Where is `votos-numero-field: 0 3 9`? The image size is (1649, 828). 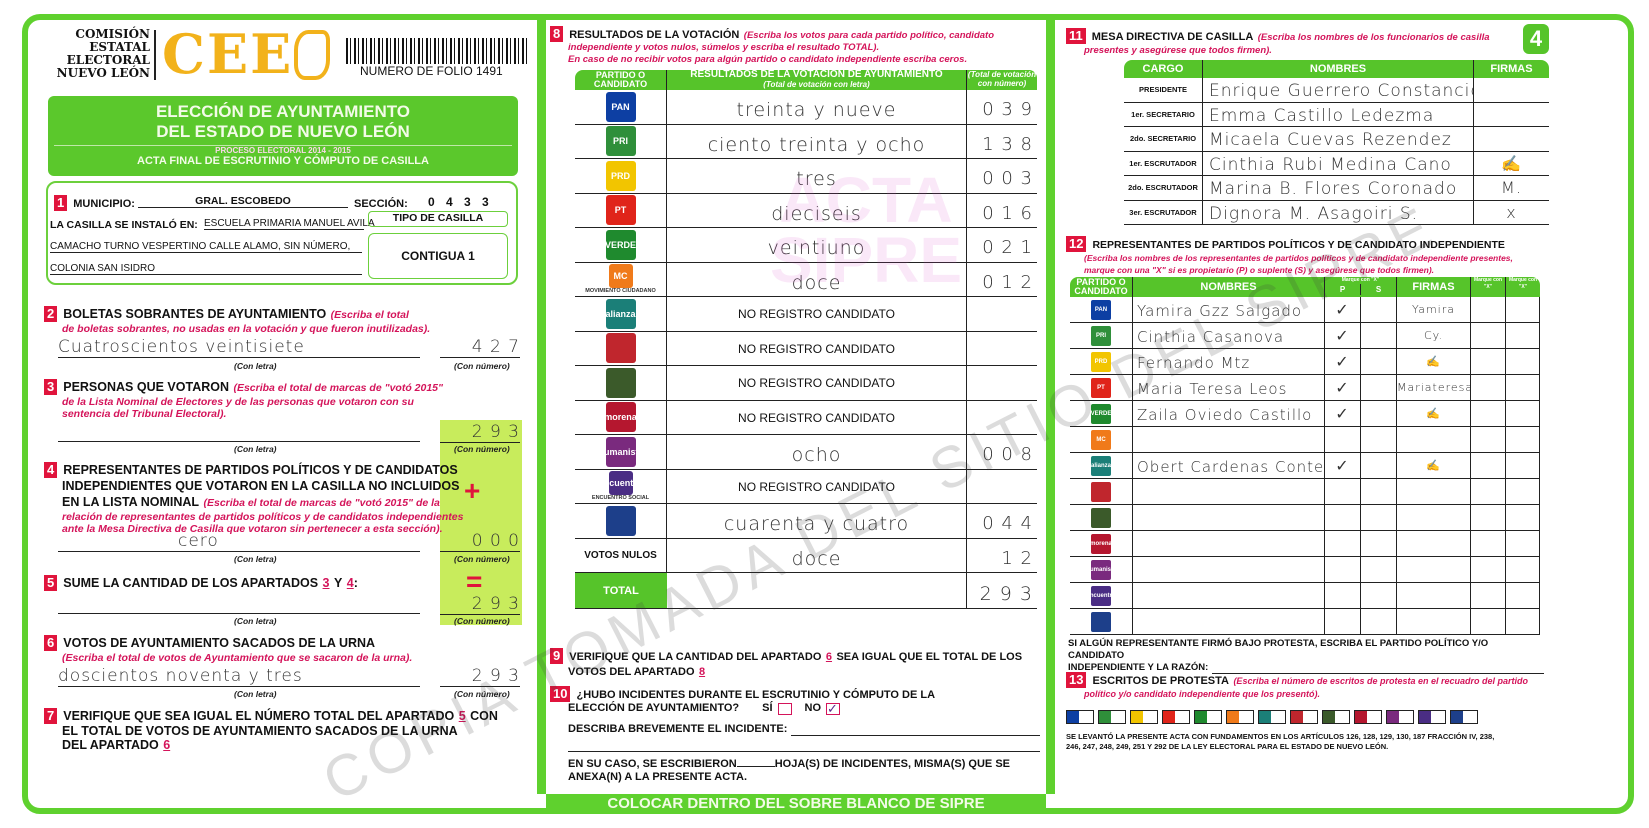 votos-numero-field: 0 3 9 is located at coordinates (1007, 109).